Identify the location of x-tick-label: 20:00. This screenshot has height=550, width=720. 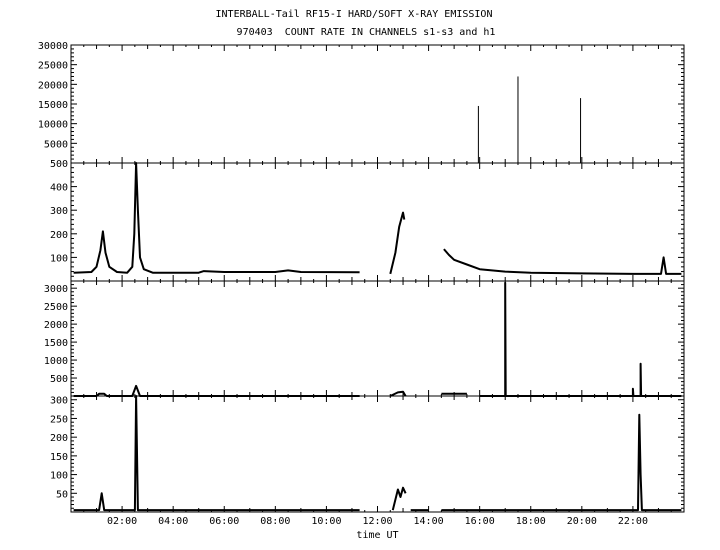
(582, 521).